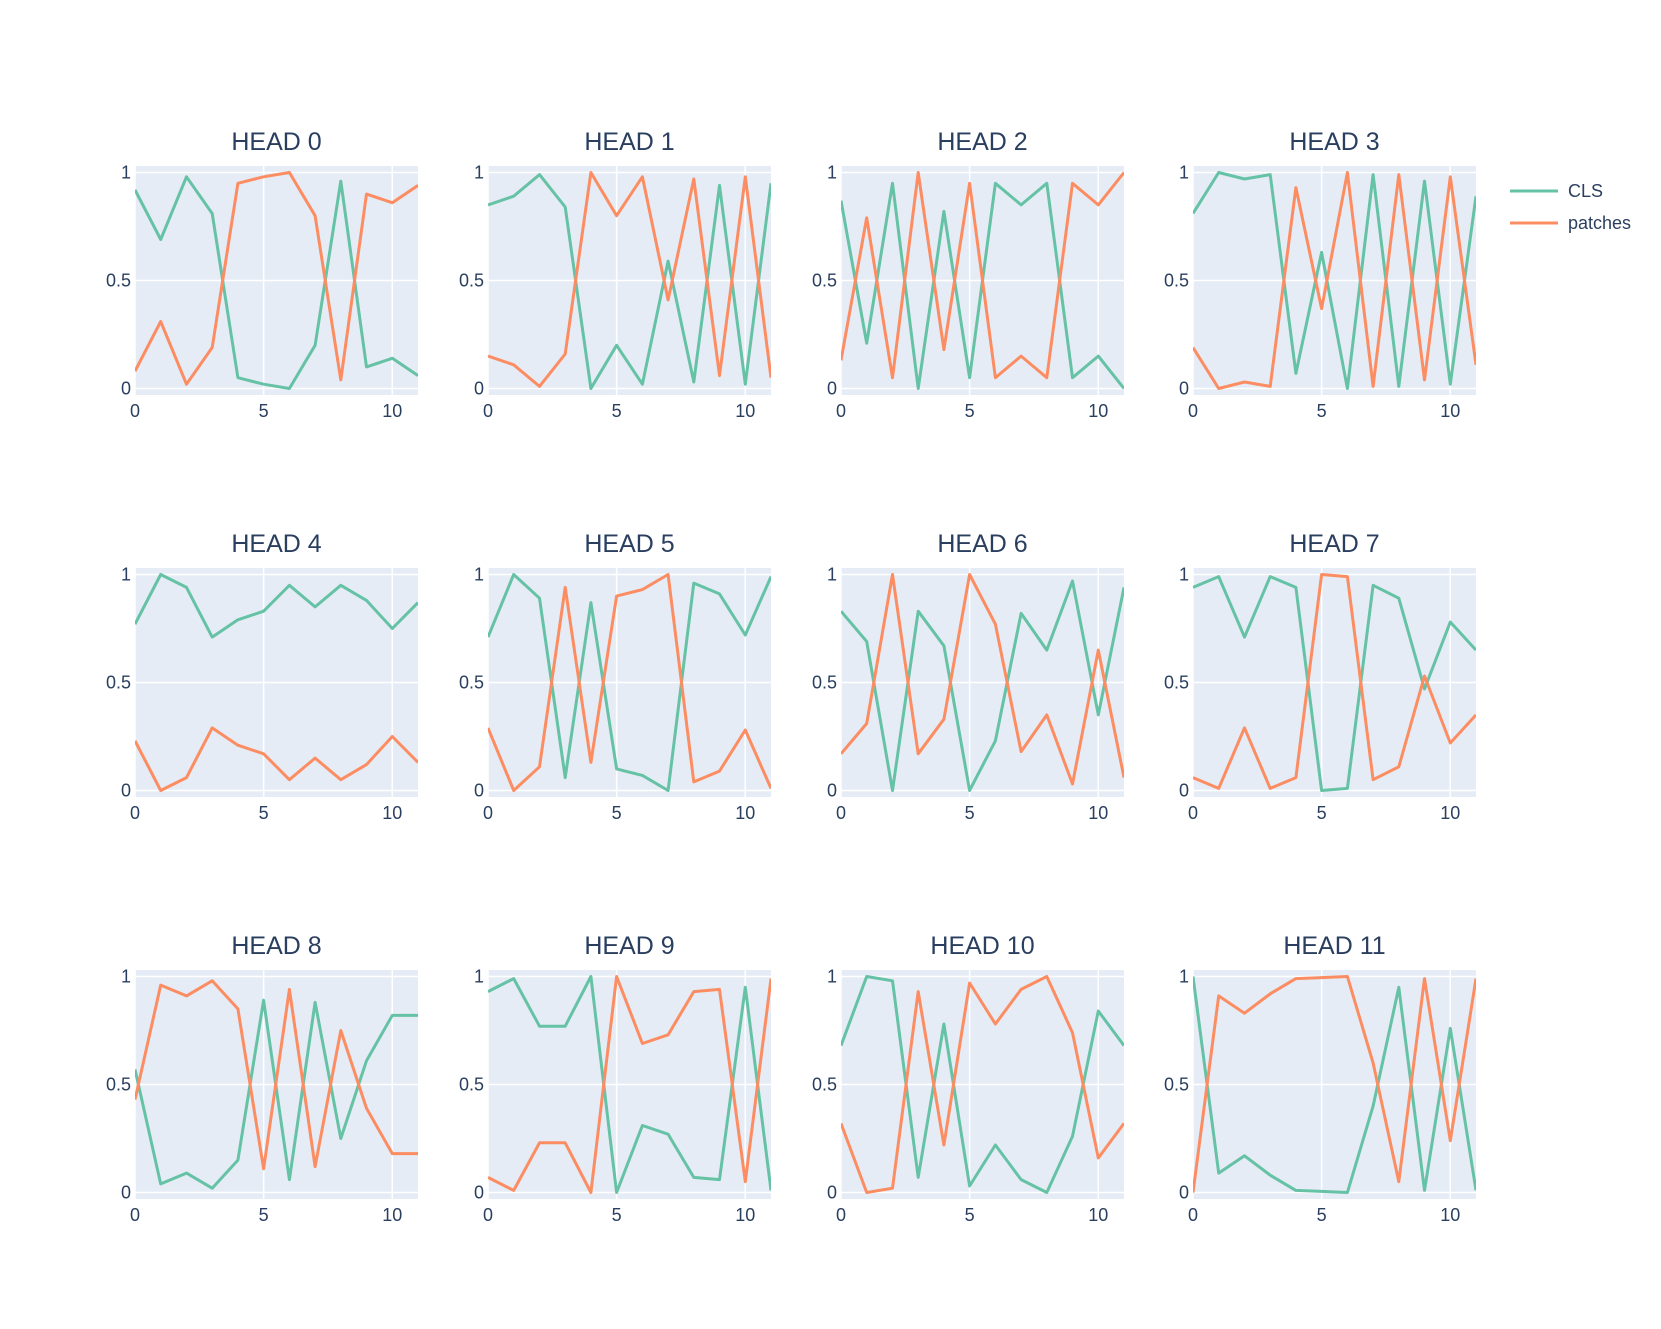 This screenshot has height=1329, width=1661. I want to click on legend-label: patches, so click(1599, 223).